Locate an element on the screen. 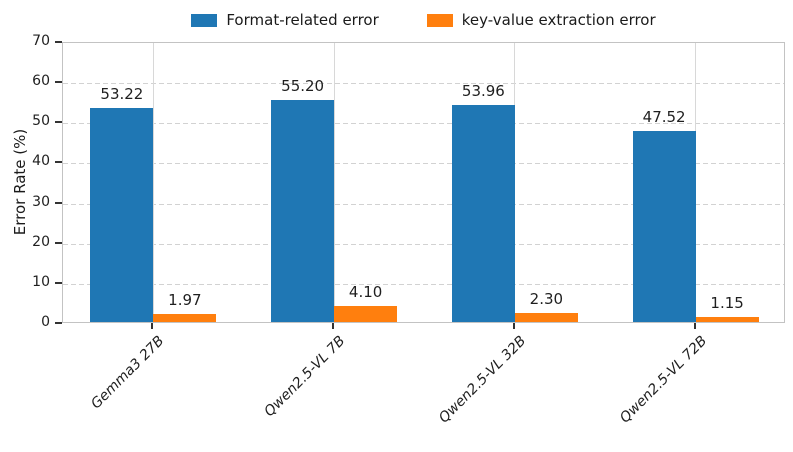  legend-label: key-value extraction error is located at coordinates (558, 20).